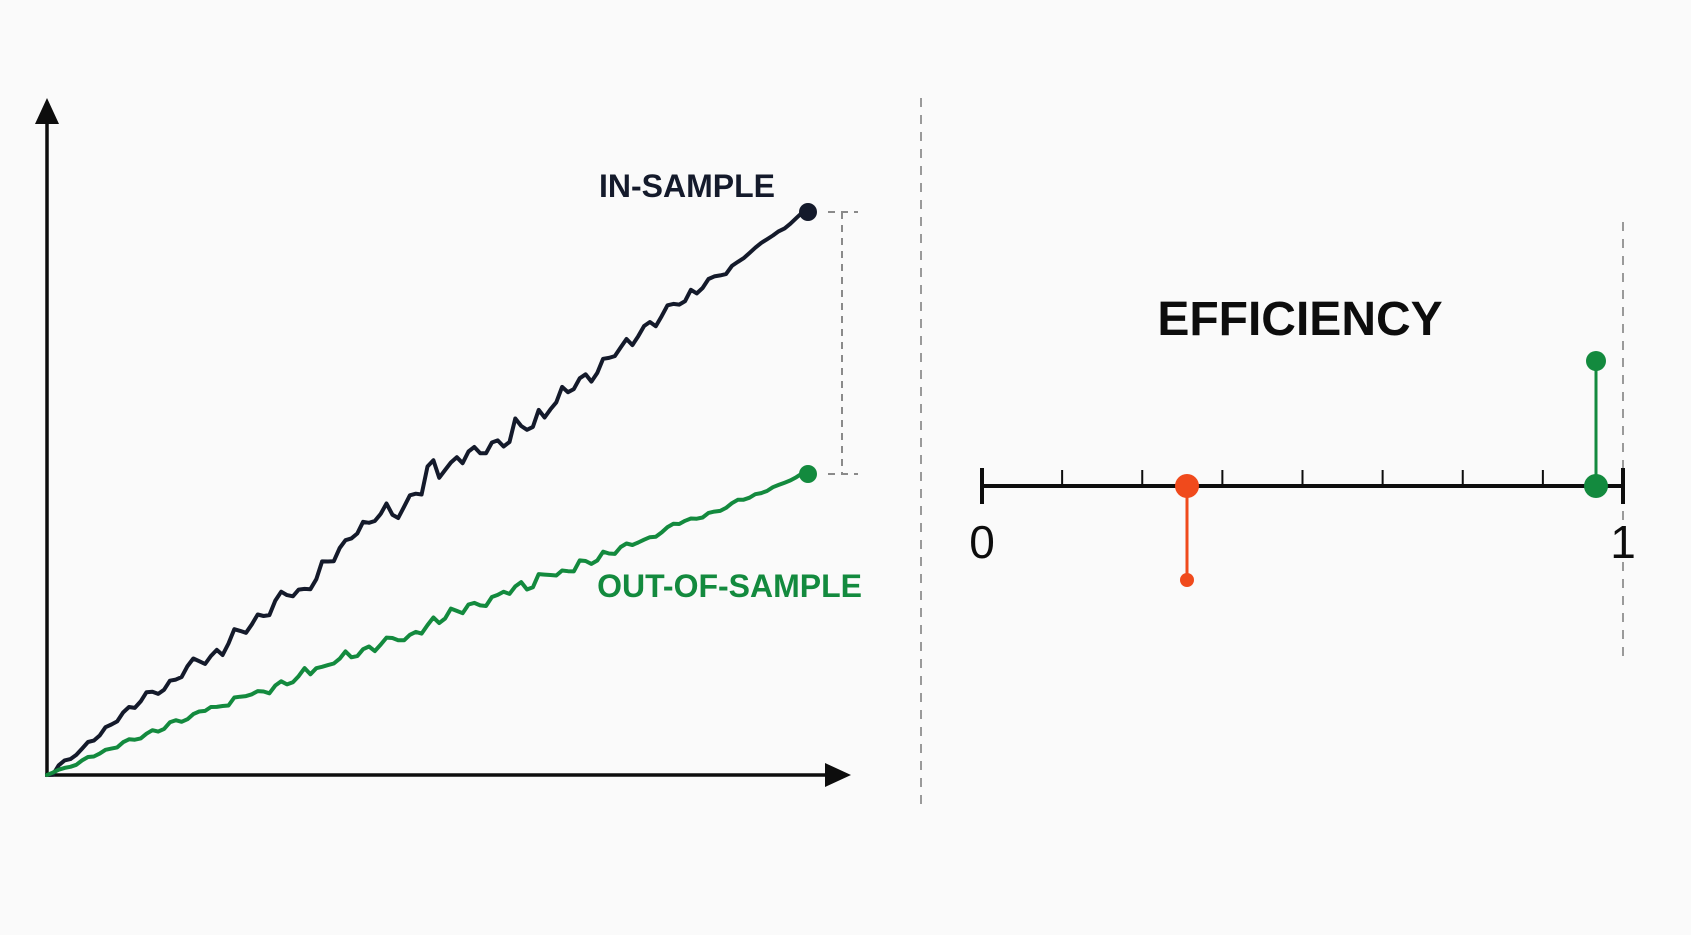  What do you see at coordinates (1596, 486) in the screenshot?
I see `green-marker-base-dot` at bounding box center [1596, 486].